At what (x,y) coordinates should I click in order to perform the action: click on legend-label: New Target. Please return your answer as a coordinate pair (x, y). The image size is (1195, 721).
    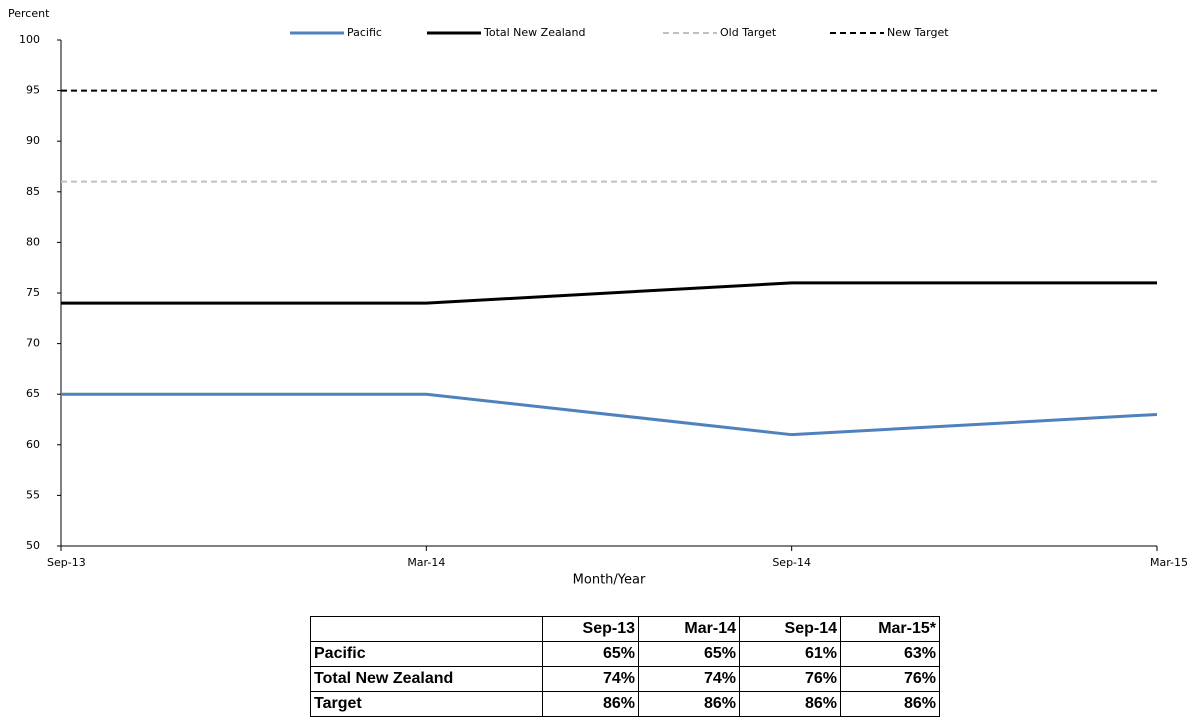
    Looking at the image, I should click on (918, 32).